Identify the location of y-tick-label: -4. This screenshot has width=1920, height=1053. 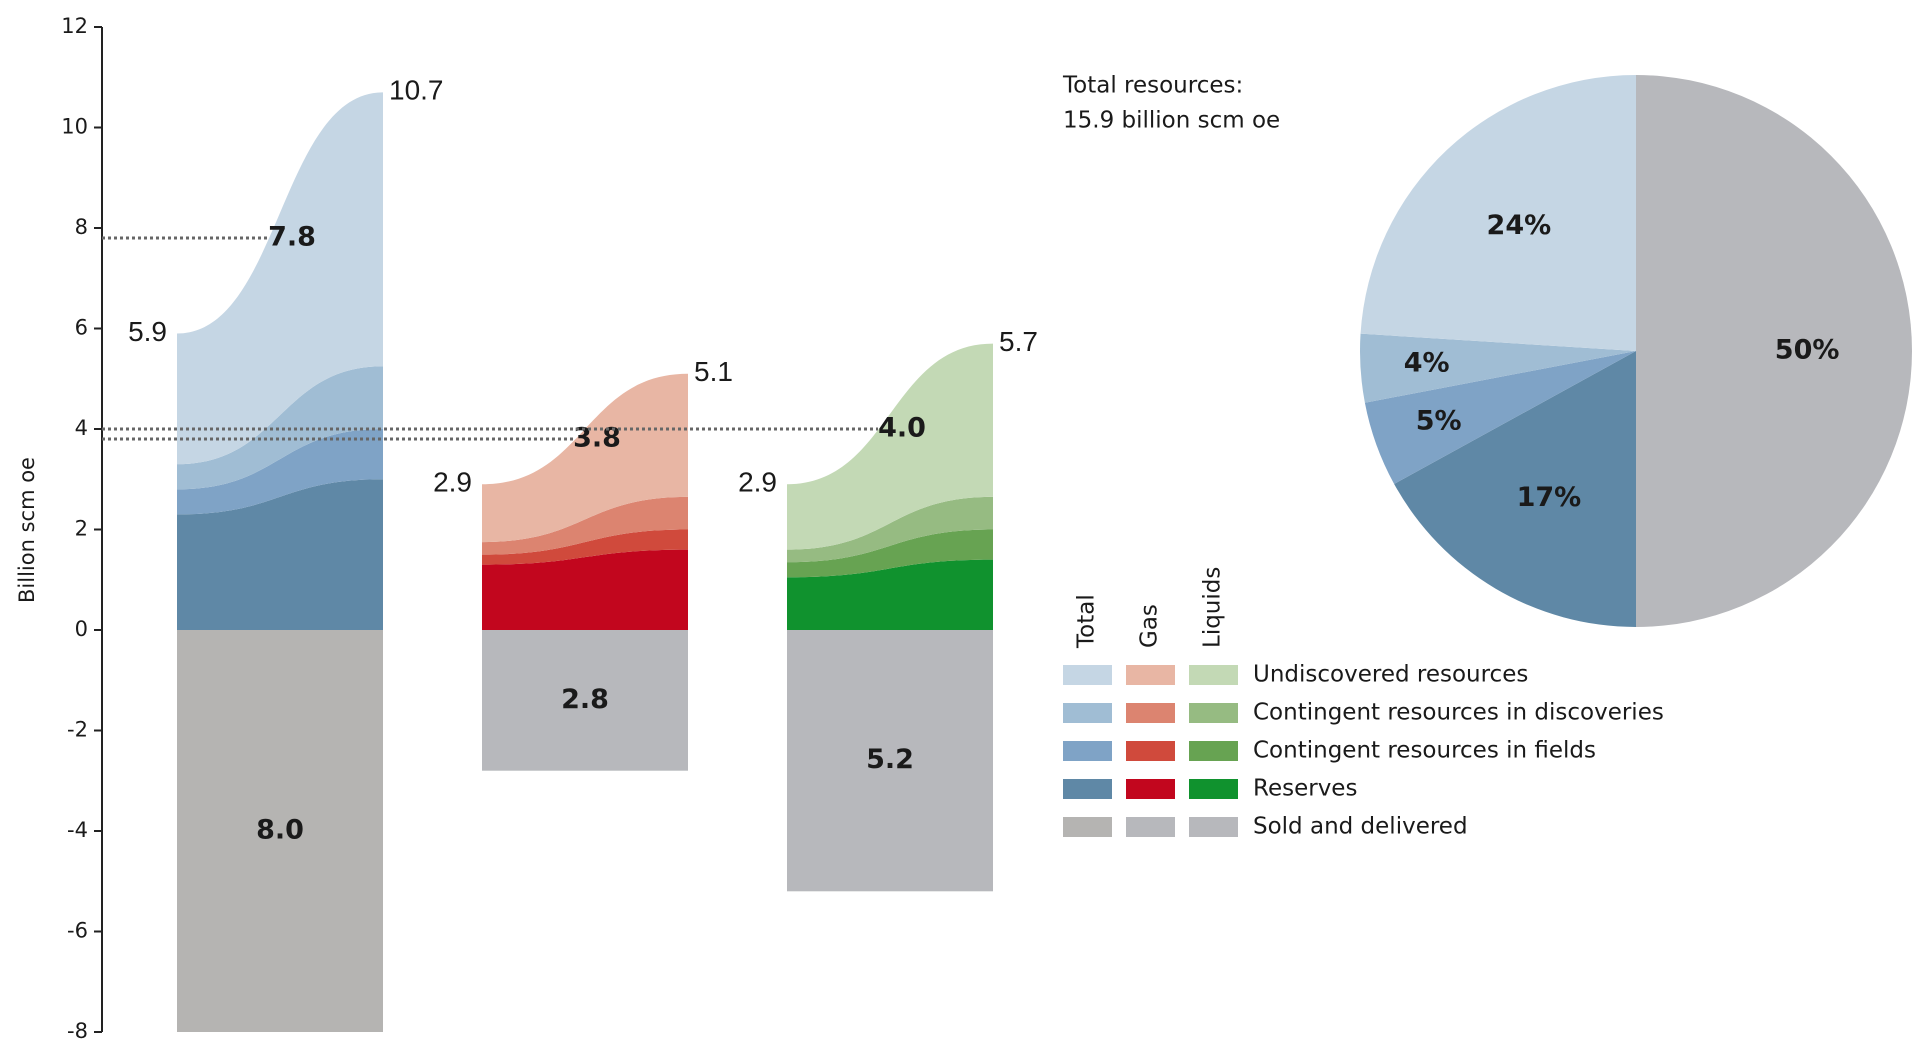
(77, 830).